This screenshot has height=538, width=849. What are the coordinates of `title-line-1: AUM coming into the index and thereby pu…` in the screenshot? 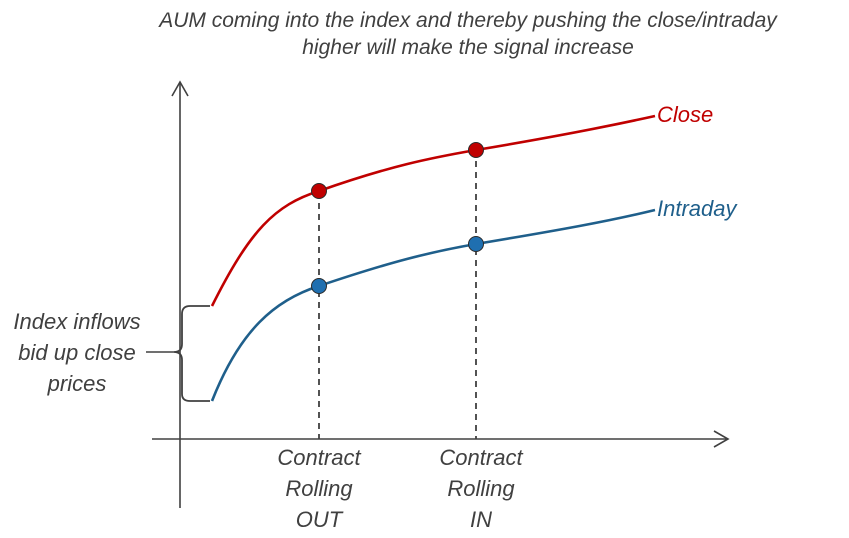 It's located at (467, 20).